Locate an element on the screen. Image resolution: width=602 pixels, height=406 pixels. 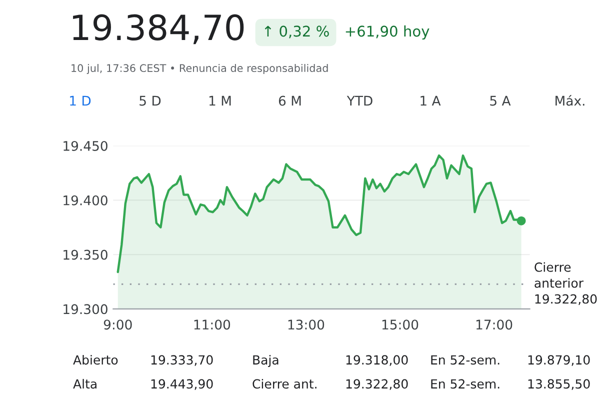
text: +61,90 hoy is located at coordinates (388, 32).